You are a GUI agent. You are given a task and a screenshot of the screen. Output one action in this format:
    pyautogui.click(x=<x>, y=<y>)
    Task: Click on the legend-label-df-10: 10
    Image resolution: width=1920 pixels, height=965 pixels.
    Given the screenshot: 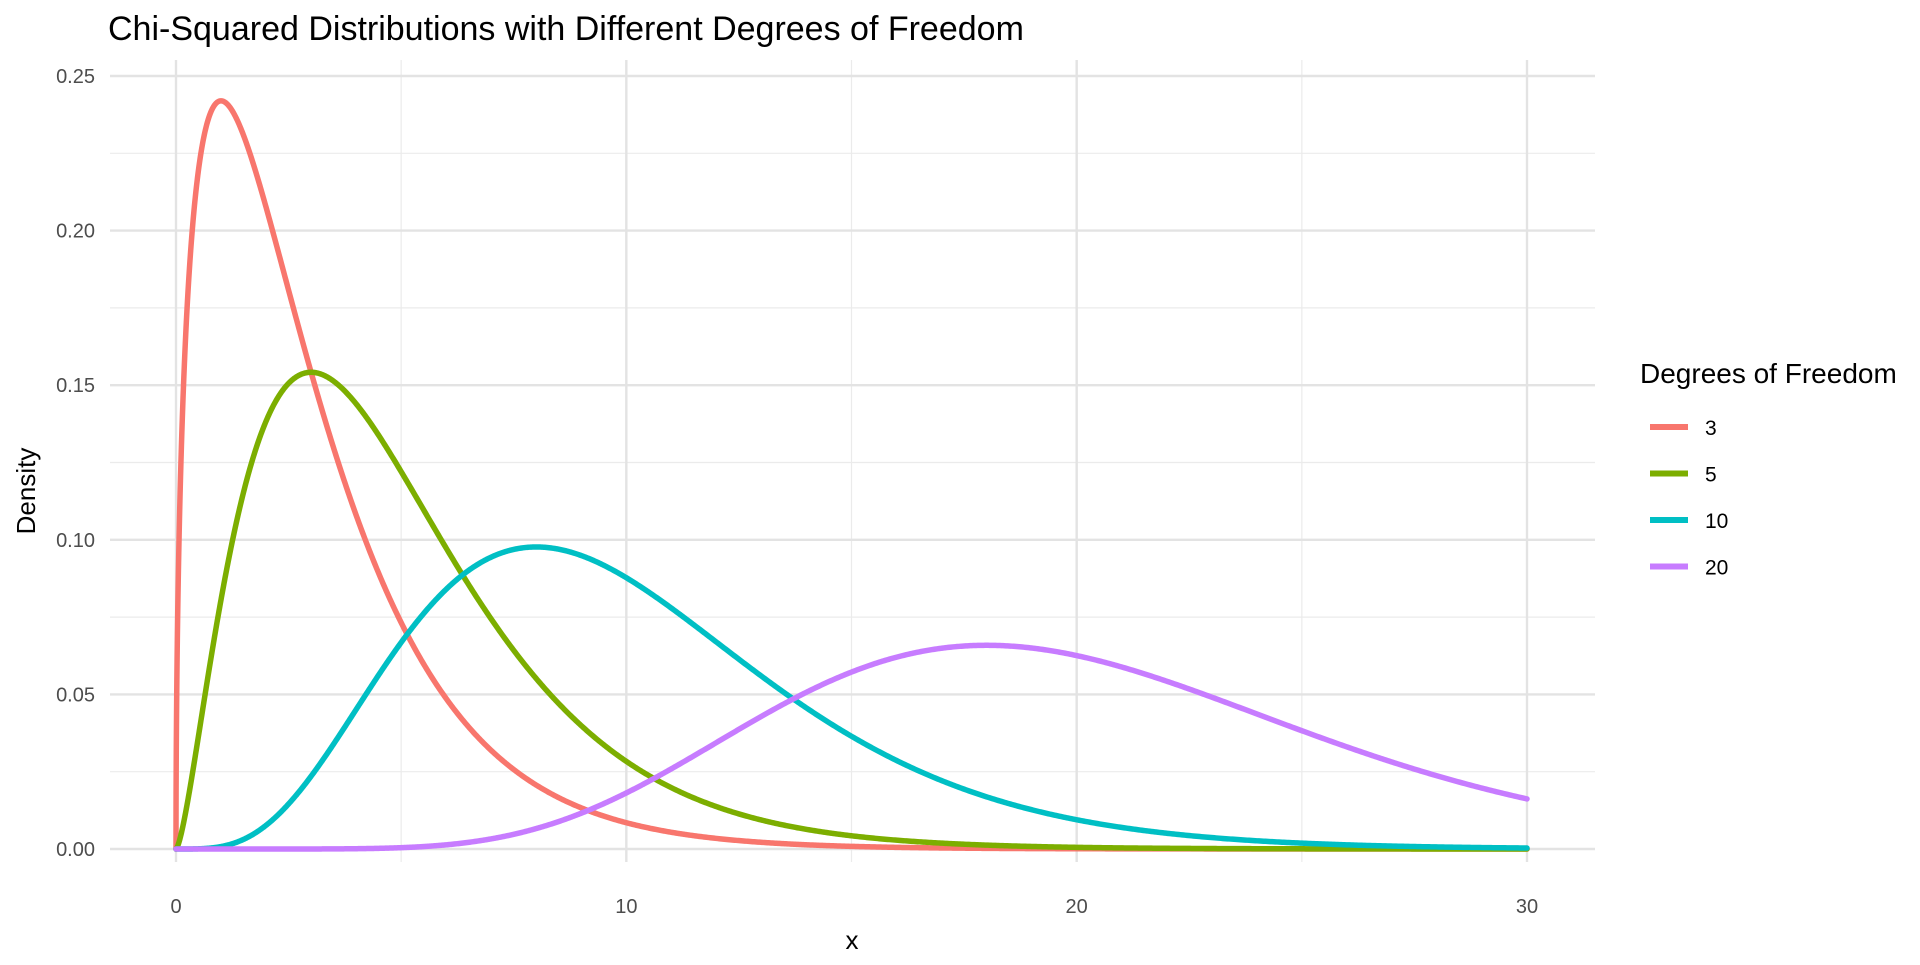 What is the action you would take?
    pyautogui.click(x=1716, y=521)
    